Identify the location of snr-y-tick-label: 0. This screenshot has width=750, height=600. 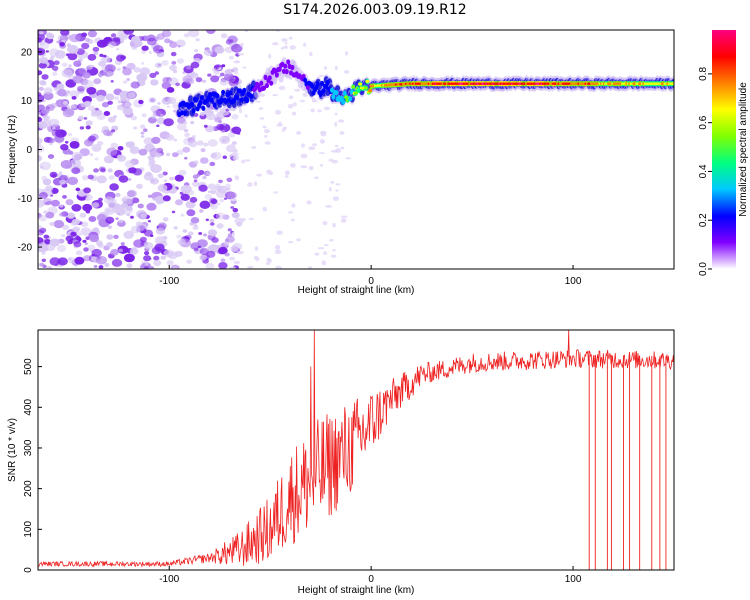
(28, 570).